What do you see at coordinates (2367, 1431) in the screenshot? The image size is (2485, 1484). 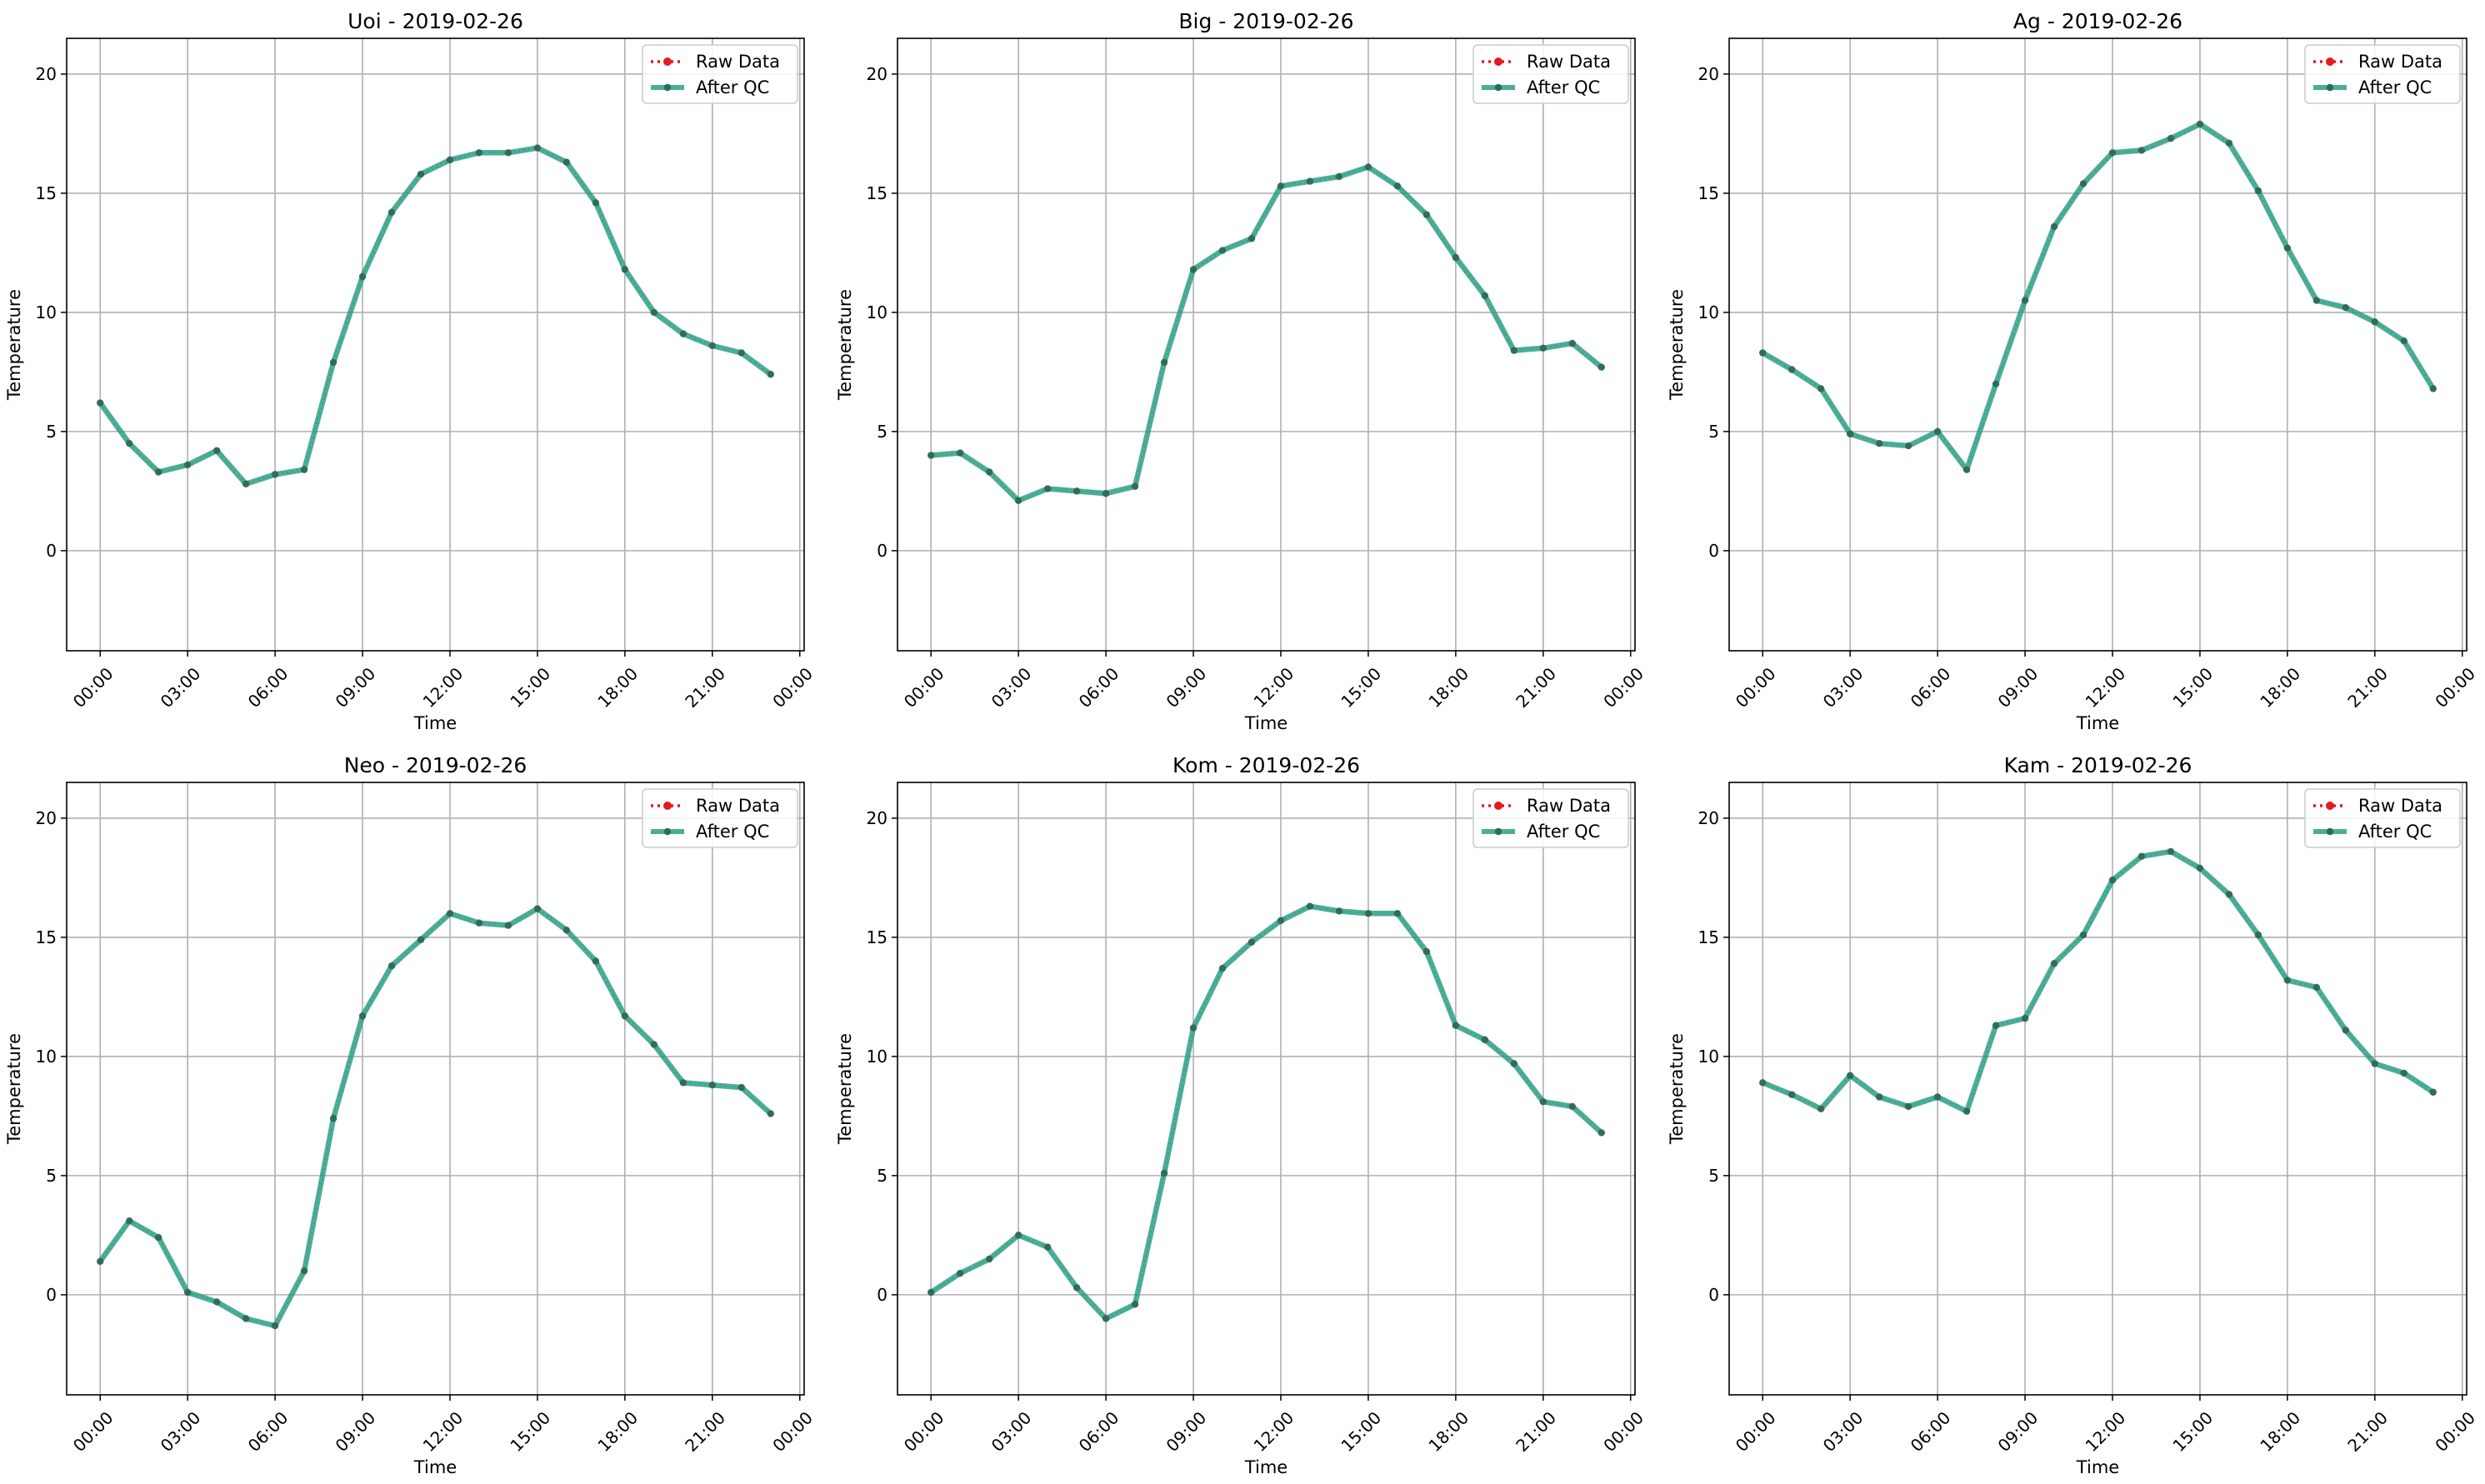 I see `xtick-label: 21:00` at bounding box center [2367, 1431].